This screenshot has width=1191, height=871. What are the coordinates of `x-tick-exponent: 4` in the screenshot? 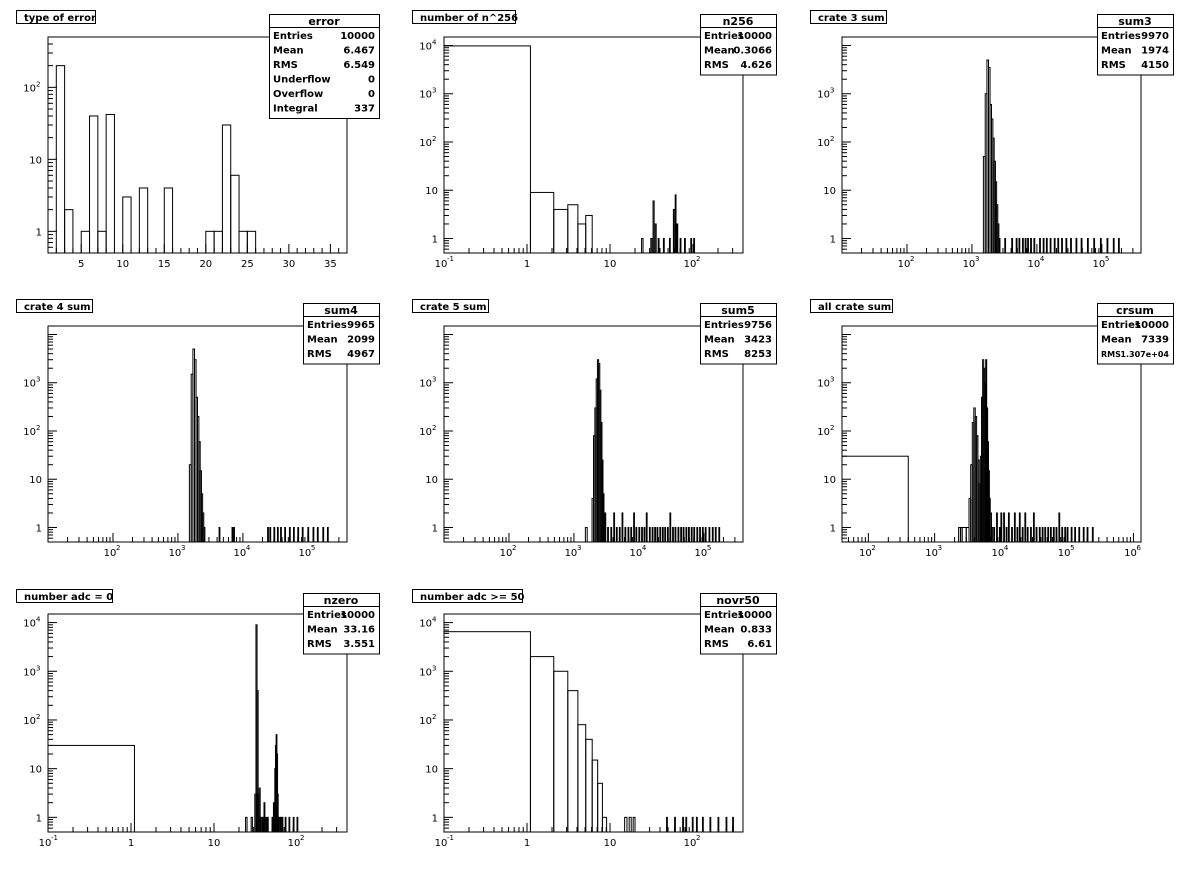 It's located at (248, 548).